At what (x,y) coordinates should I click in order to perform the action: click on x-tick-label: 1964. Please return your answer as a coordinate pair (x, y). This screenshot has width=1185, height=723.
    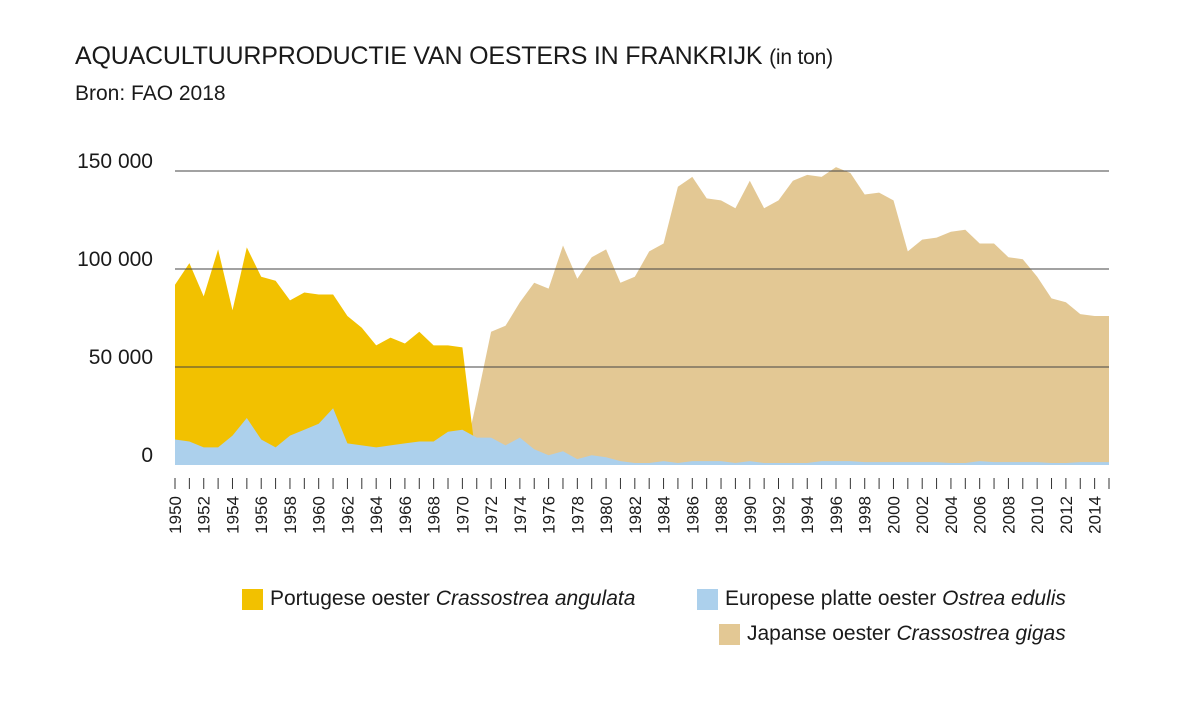
    Looking at the image, I should click on (376, 515).